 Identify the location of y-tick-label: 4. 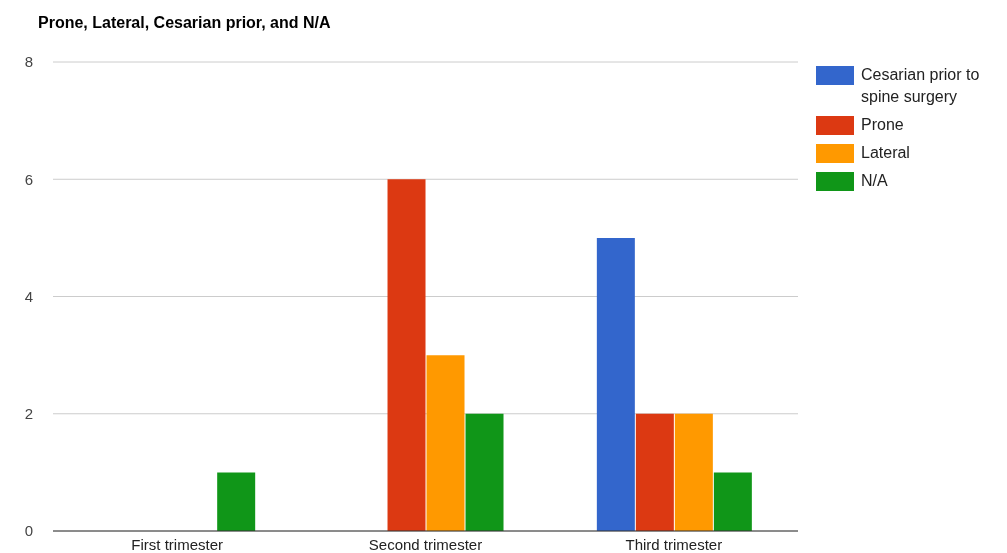
(28, 296).